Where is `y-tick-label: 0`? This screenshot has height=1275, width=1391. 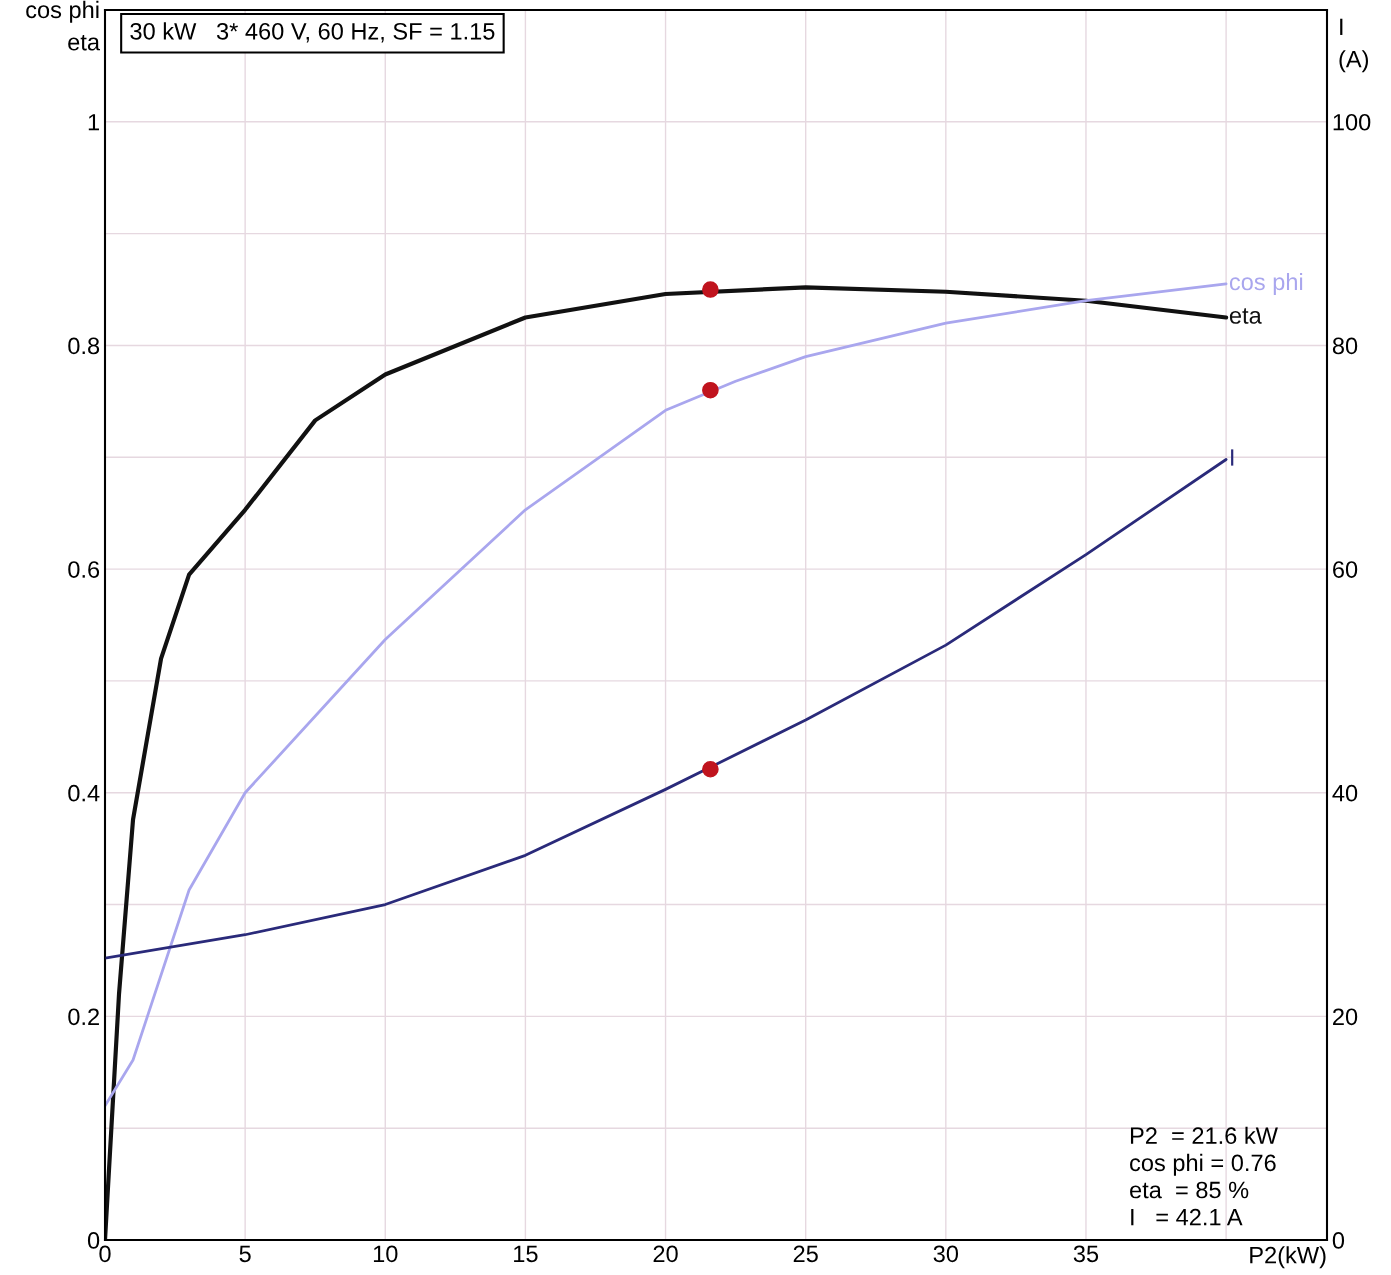
y-tick-label: 0 is located at coordinates (93, 1240).